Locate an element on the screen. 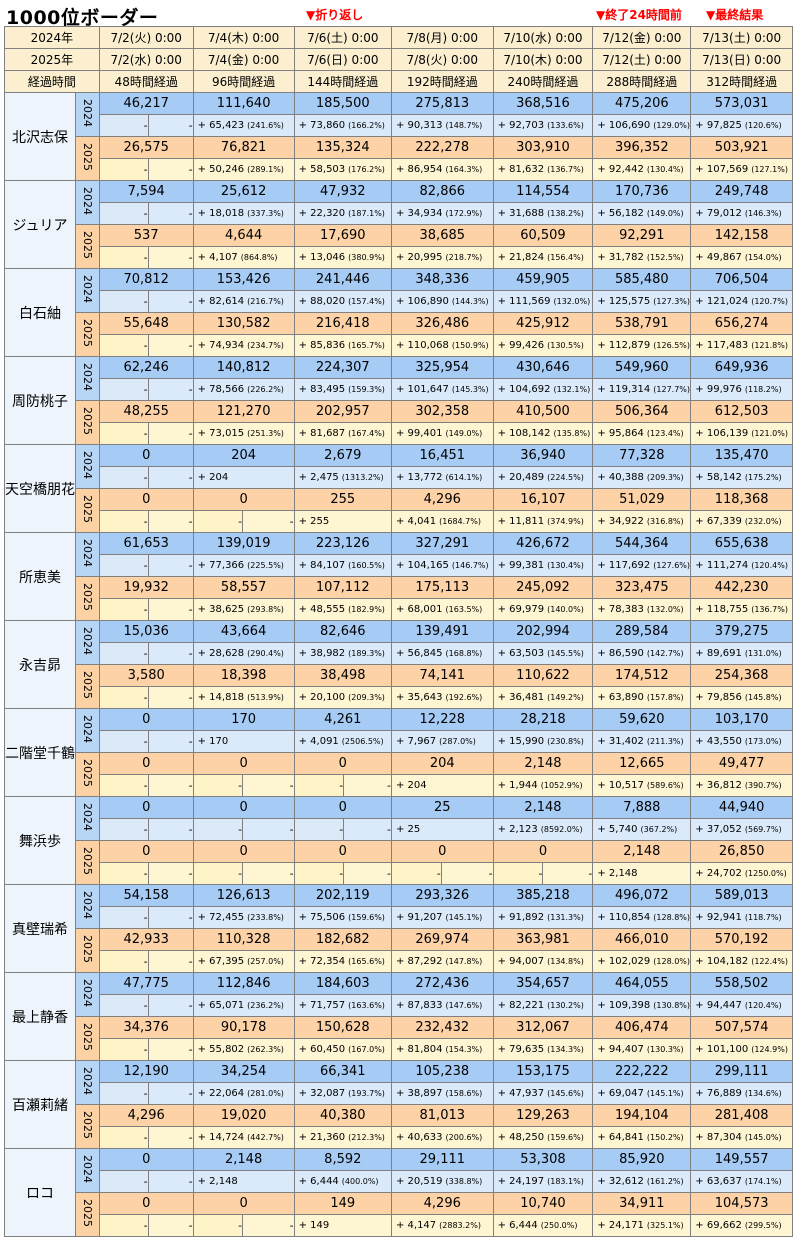 This screenshot has height=1238, width=793. border-value: 406,474 is located at coordinates (642, 1027).